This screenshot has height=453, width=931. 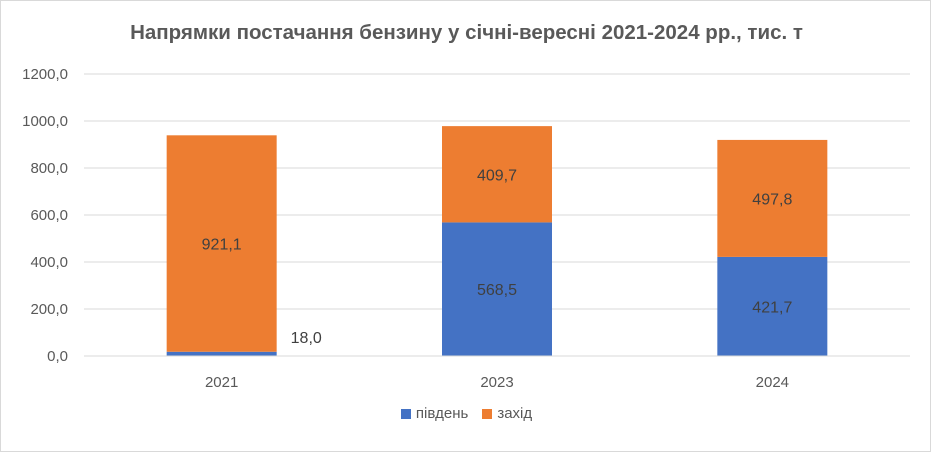 I want to click on data-label: 921,1, so click(x=222, y=245).